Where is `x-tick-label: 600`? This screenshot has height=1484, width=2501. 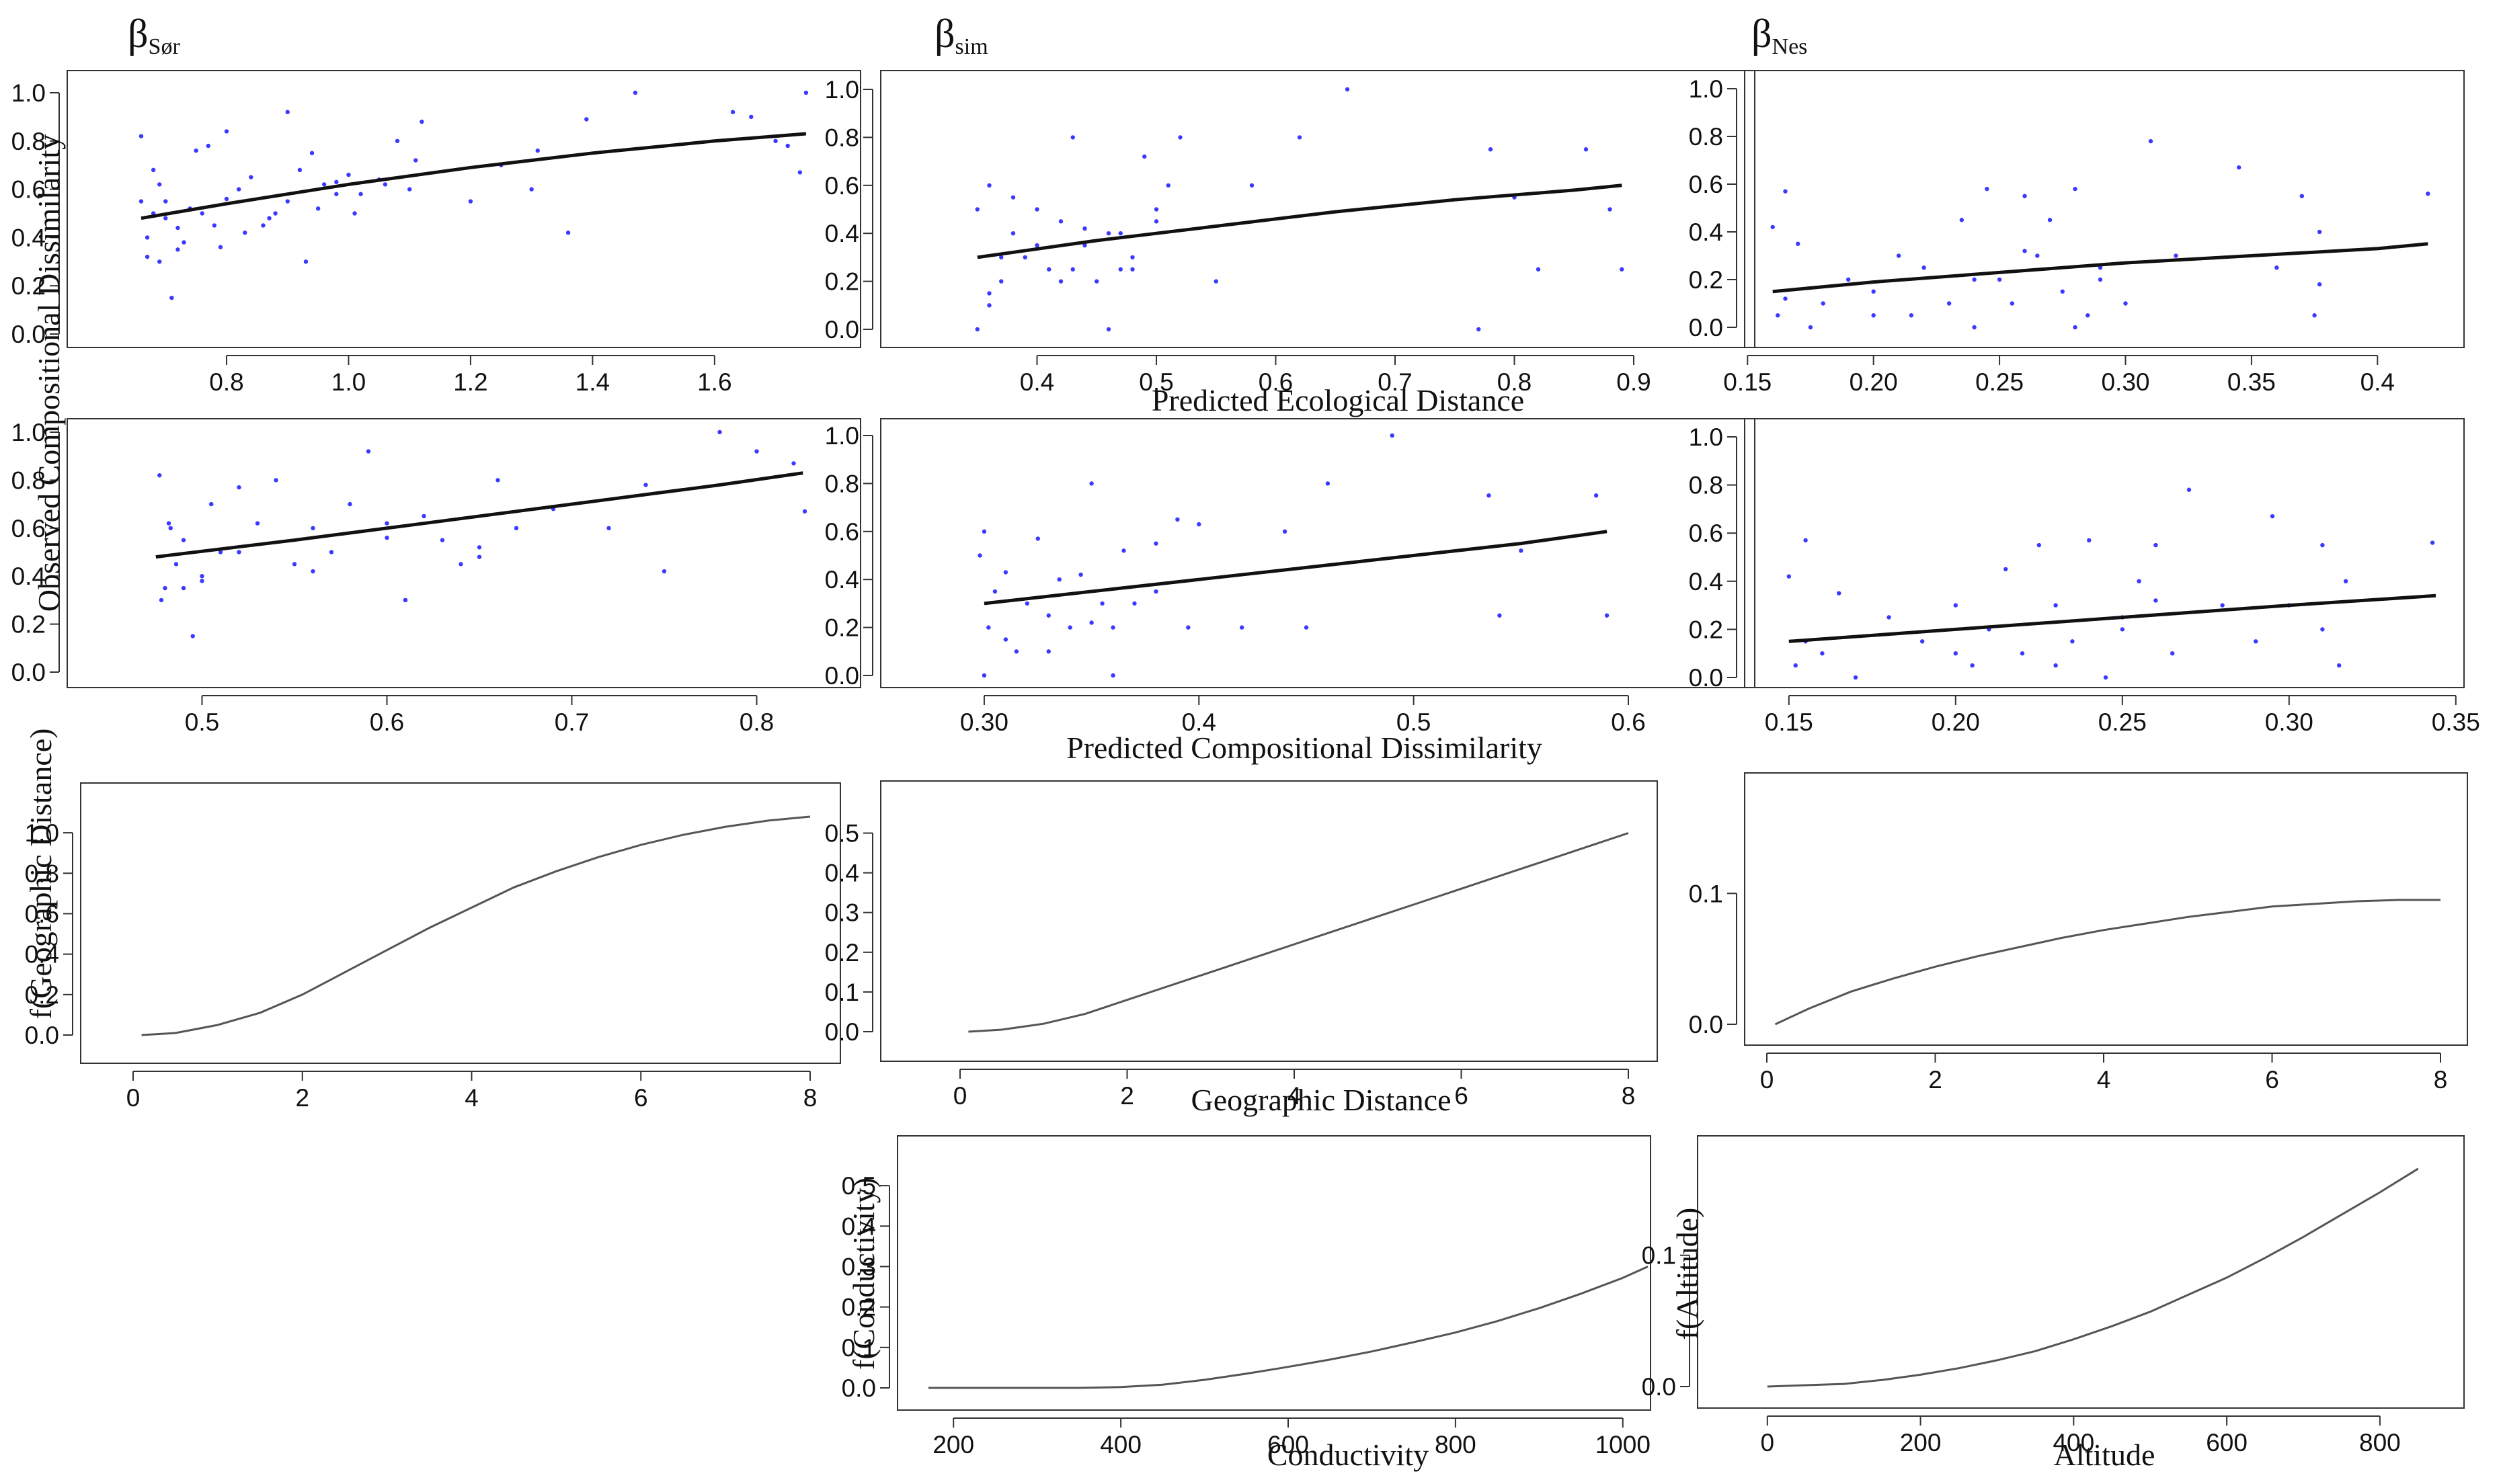
x-tick-label: 600 is located at coordinates (2227, 1442).